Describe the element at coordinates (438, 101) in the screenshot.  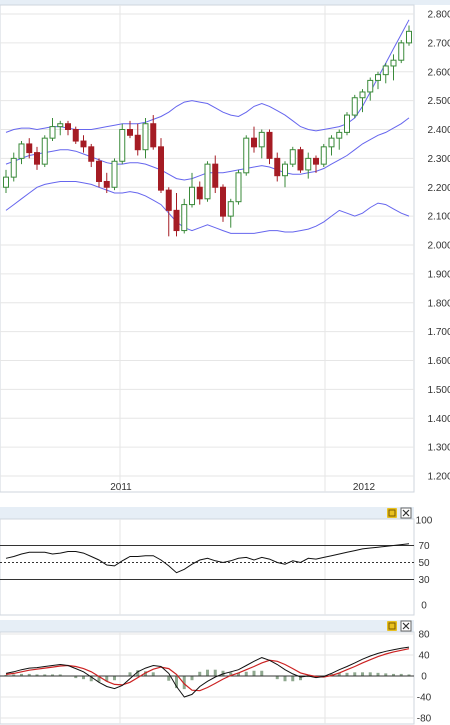
I see `price-y-tick-label: 2.500` at that location.